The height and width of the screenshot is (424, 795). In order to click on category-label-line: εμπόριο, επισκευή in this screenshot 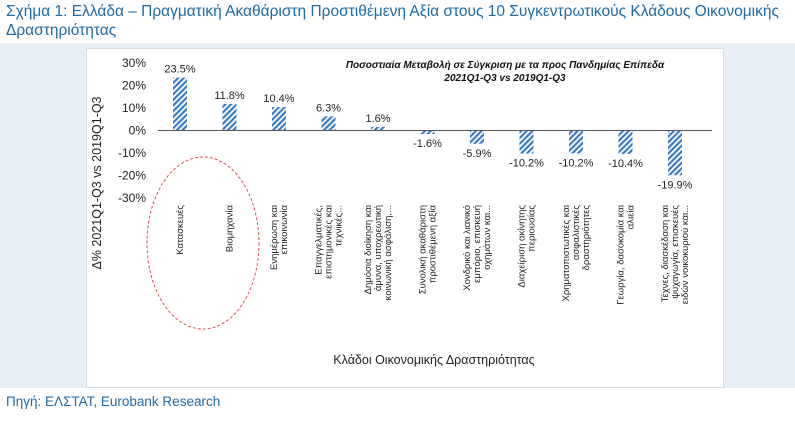, I will do `click(477, 244)`.